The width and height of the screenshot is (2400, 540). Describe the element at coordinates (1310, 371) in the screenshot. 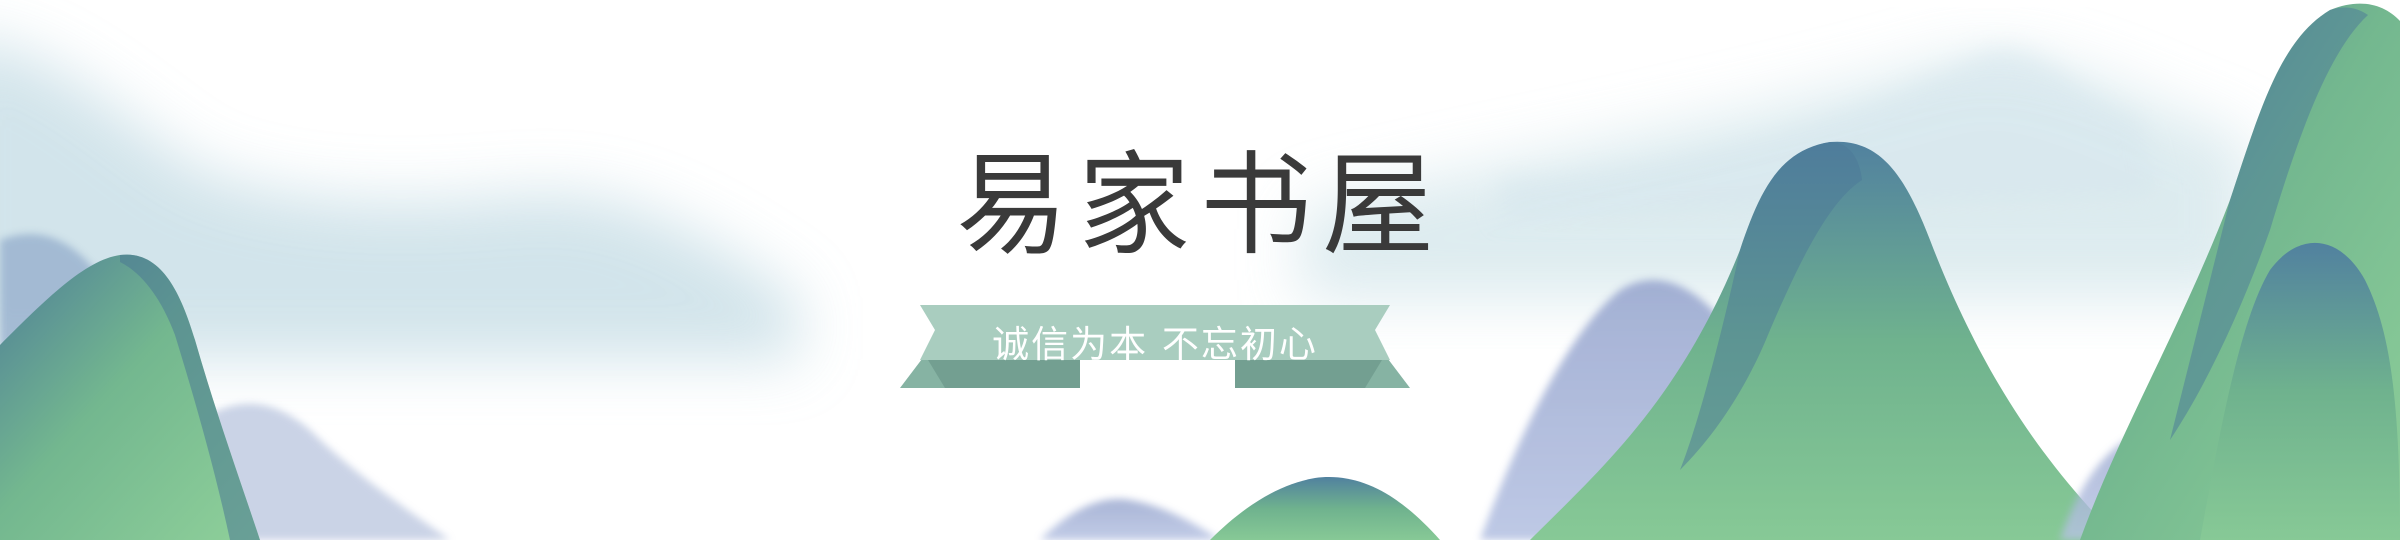

I see `ribbon-right-fold` at that location.